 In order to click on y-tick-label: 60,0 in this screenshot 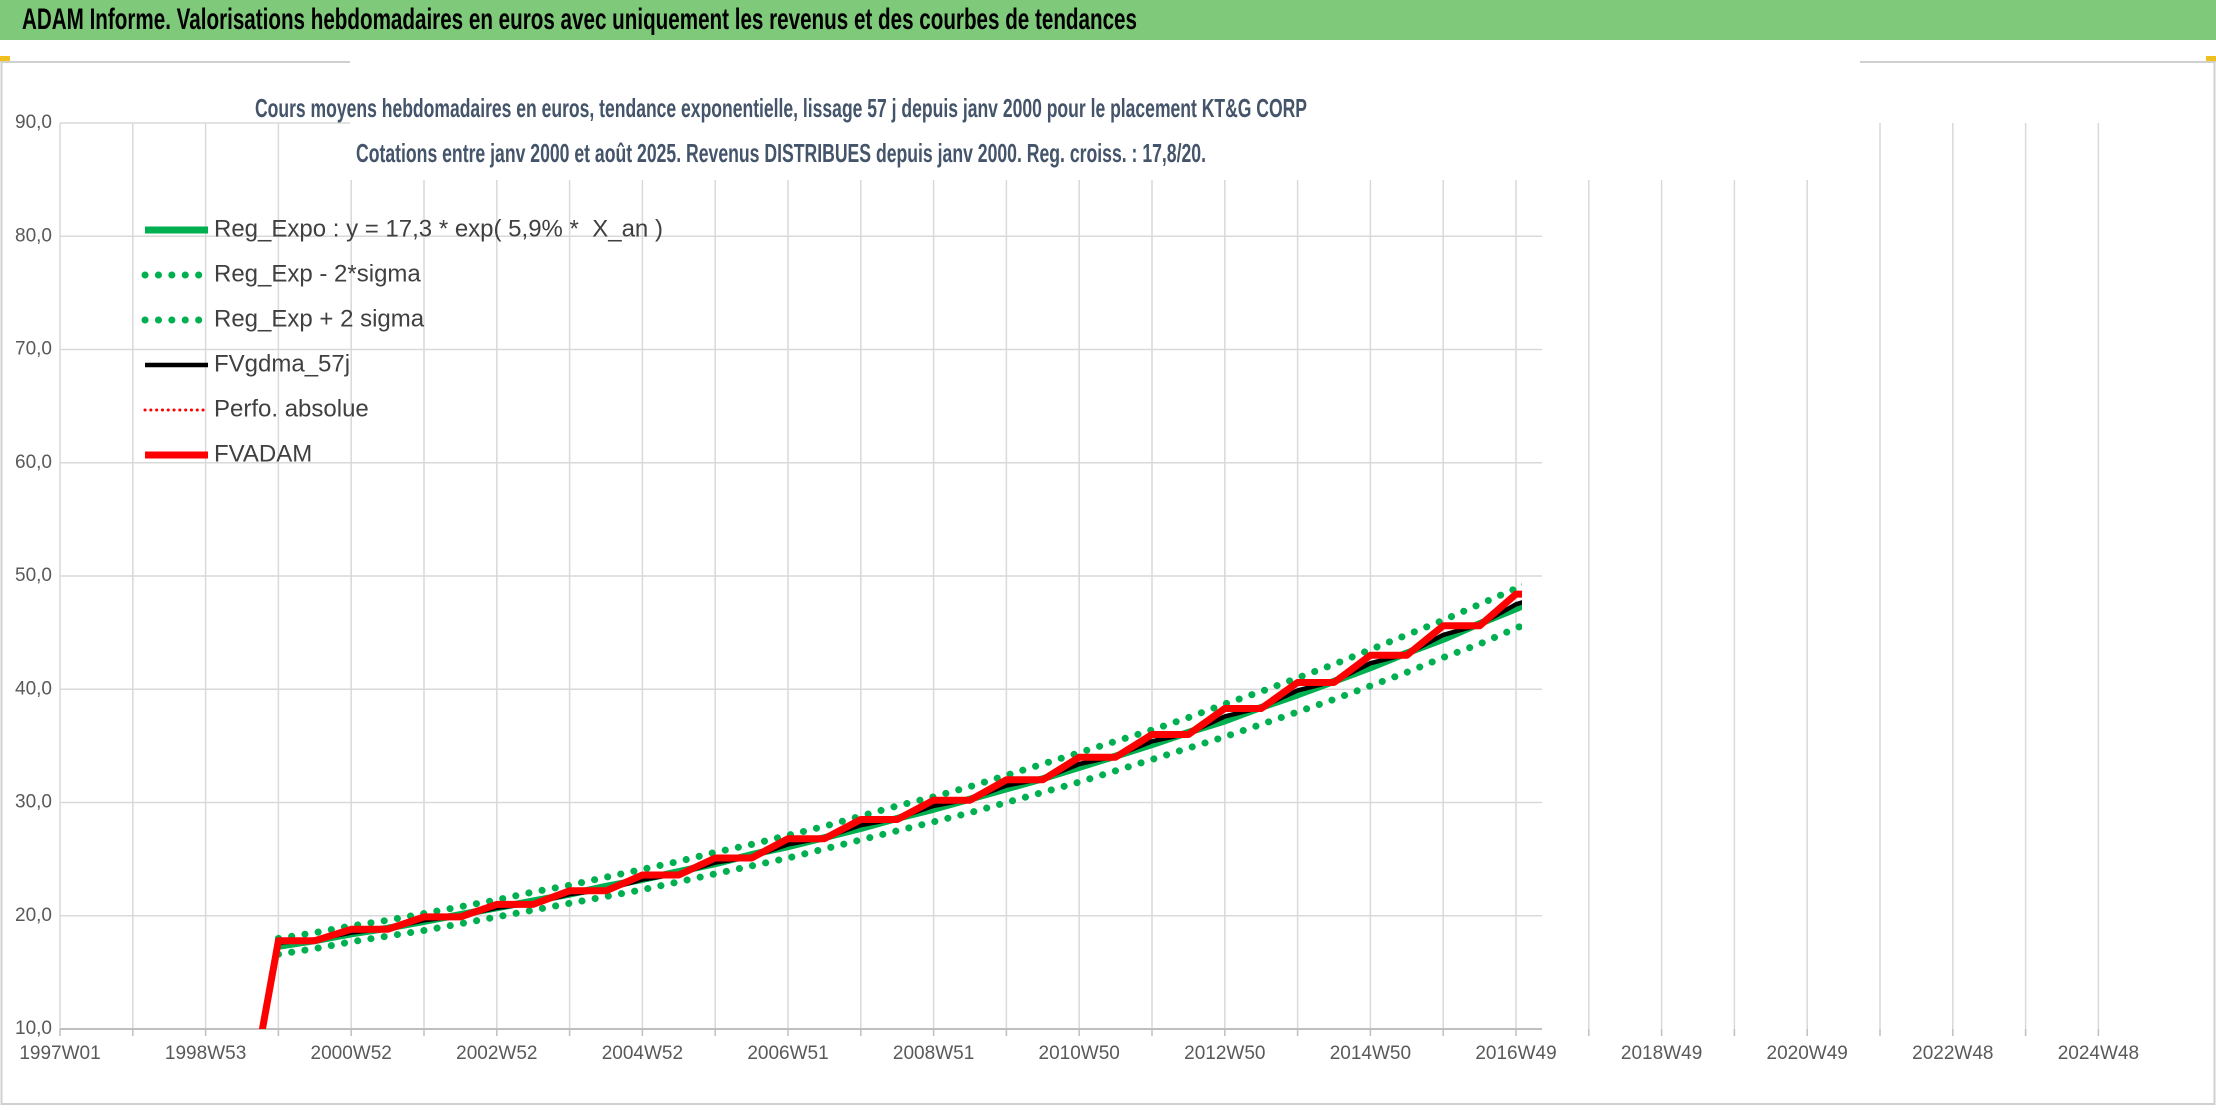, I will do `click(33, 462)`.